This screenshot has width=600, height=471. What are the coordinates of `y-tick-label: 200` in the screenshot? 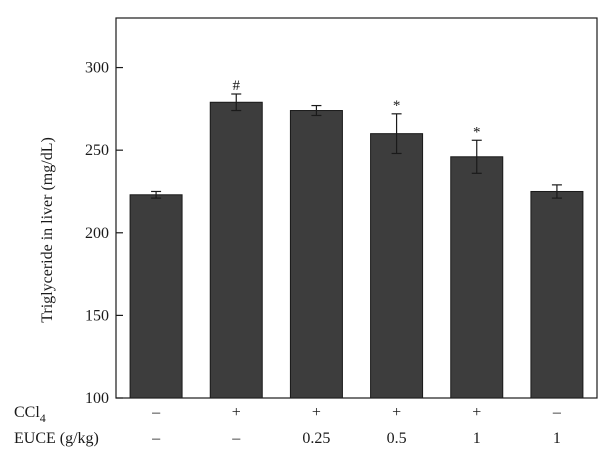 It's located at (97, 233).